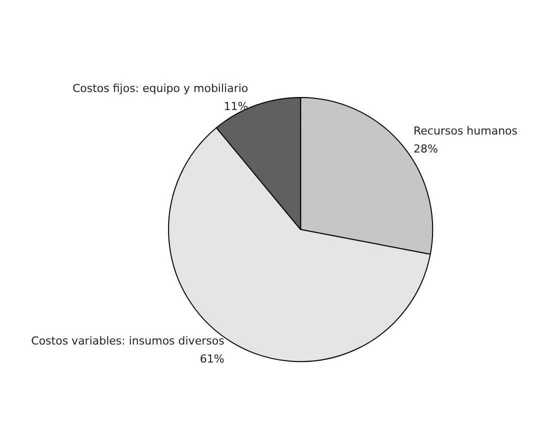 This screenshot has height=442, width=548. I want to click on slice-label: Costos fijos: equipo y mobiliario, so click(160, 89).